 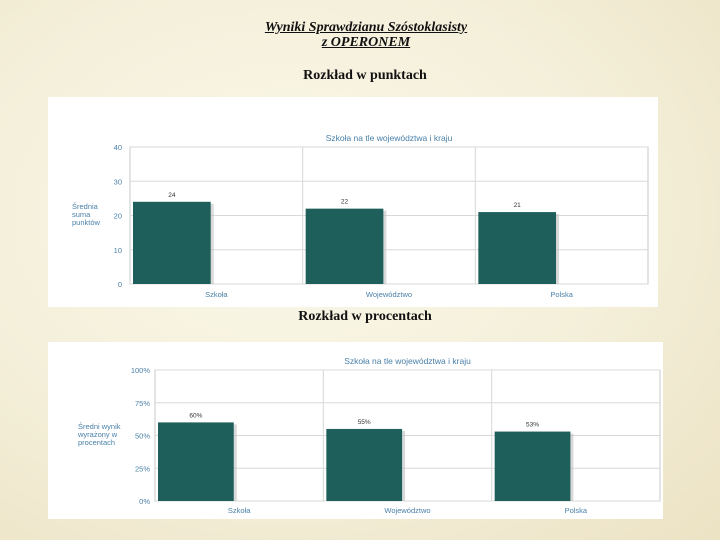 I want to click on y-tick-label: 30, so click(x=118, y=181).